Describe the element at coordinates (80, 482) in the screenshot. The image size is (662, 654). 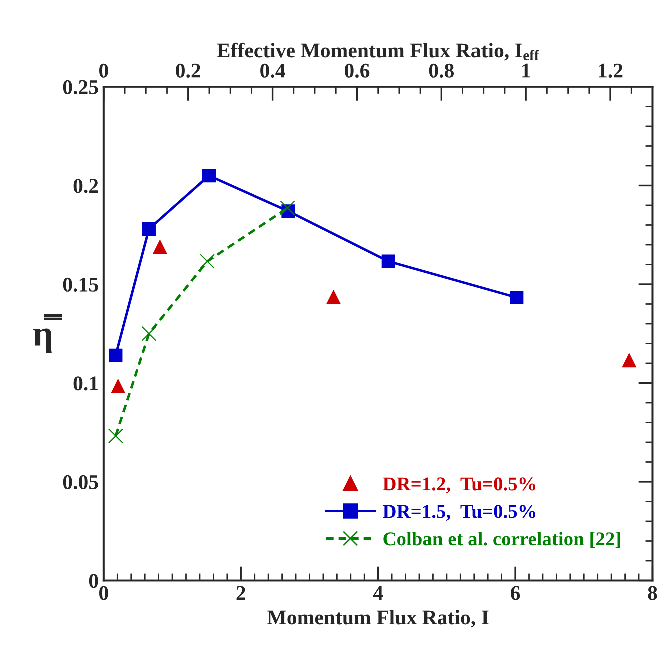
I see `y-tick-label: 0.05` at that location.